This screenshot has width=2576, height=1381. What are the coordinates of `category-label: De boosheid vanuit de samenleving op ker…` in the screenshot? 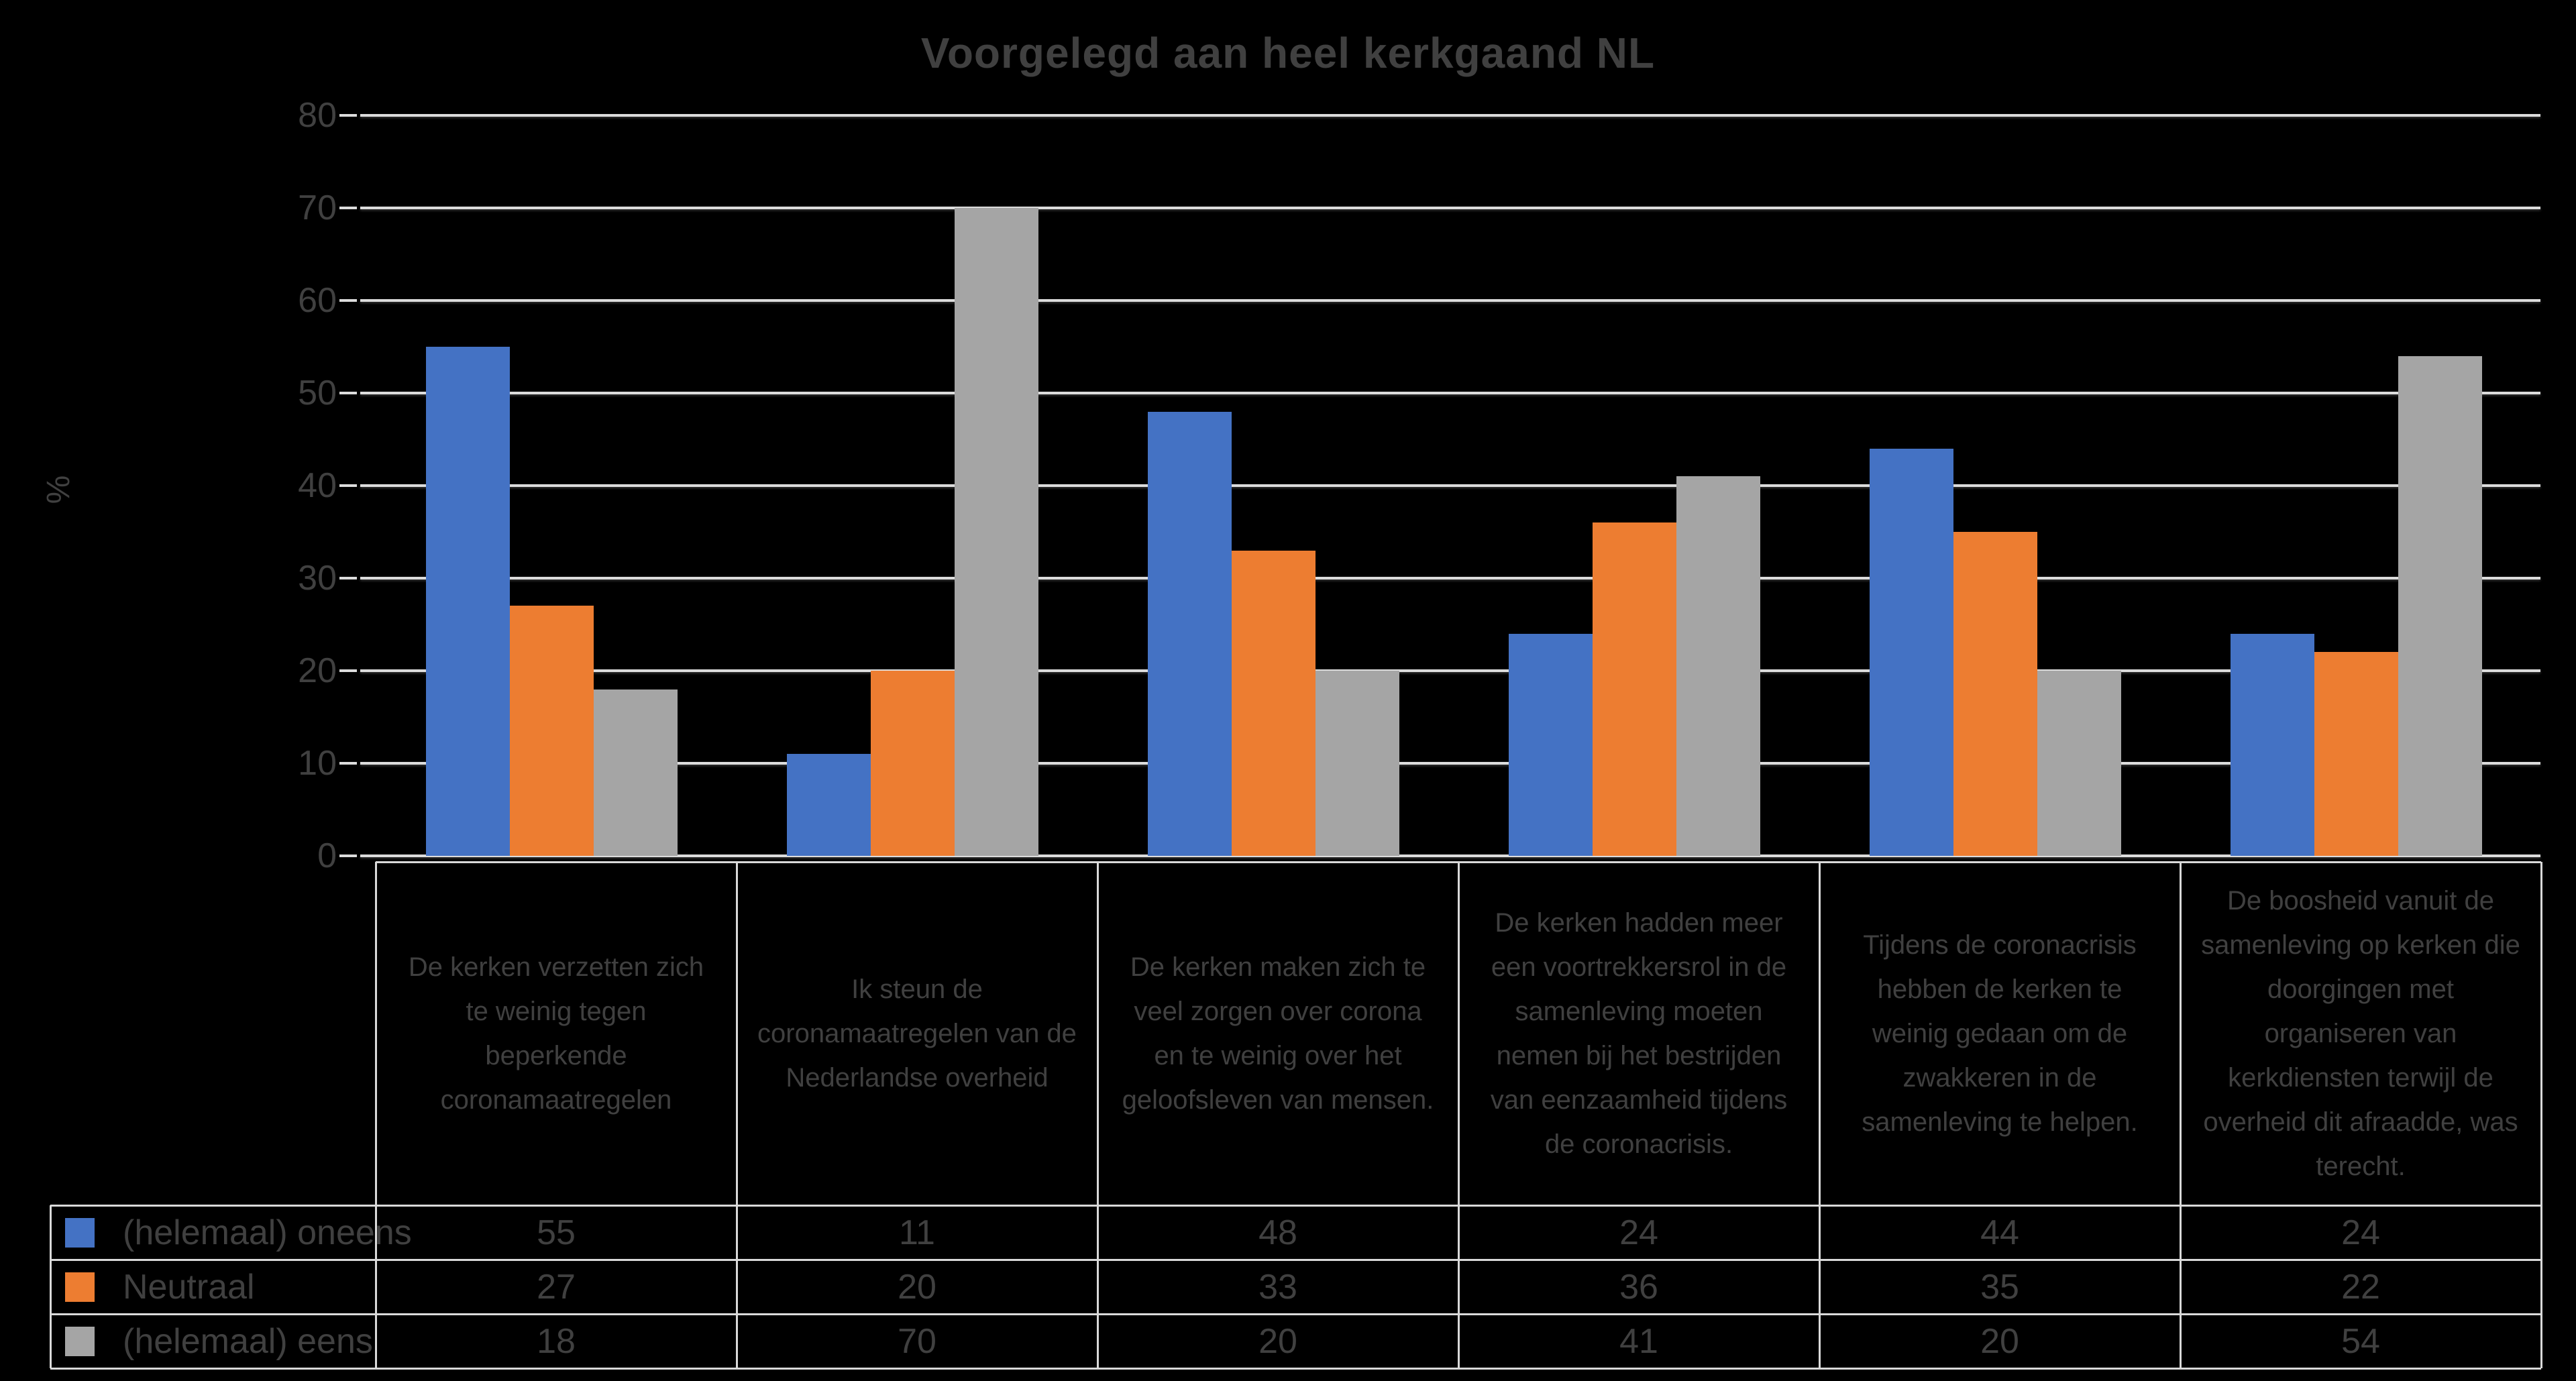 It's located at (2360, 1033).